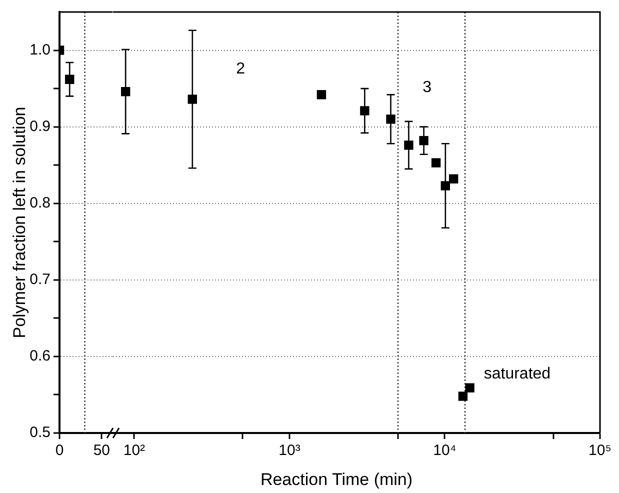 This screenshot has width=619, height=493. Describe the element at coordinates (40, 126) in the screenshot. I see `y-tick-label: 0.9` at that location.